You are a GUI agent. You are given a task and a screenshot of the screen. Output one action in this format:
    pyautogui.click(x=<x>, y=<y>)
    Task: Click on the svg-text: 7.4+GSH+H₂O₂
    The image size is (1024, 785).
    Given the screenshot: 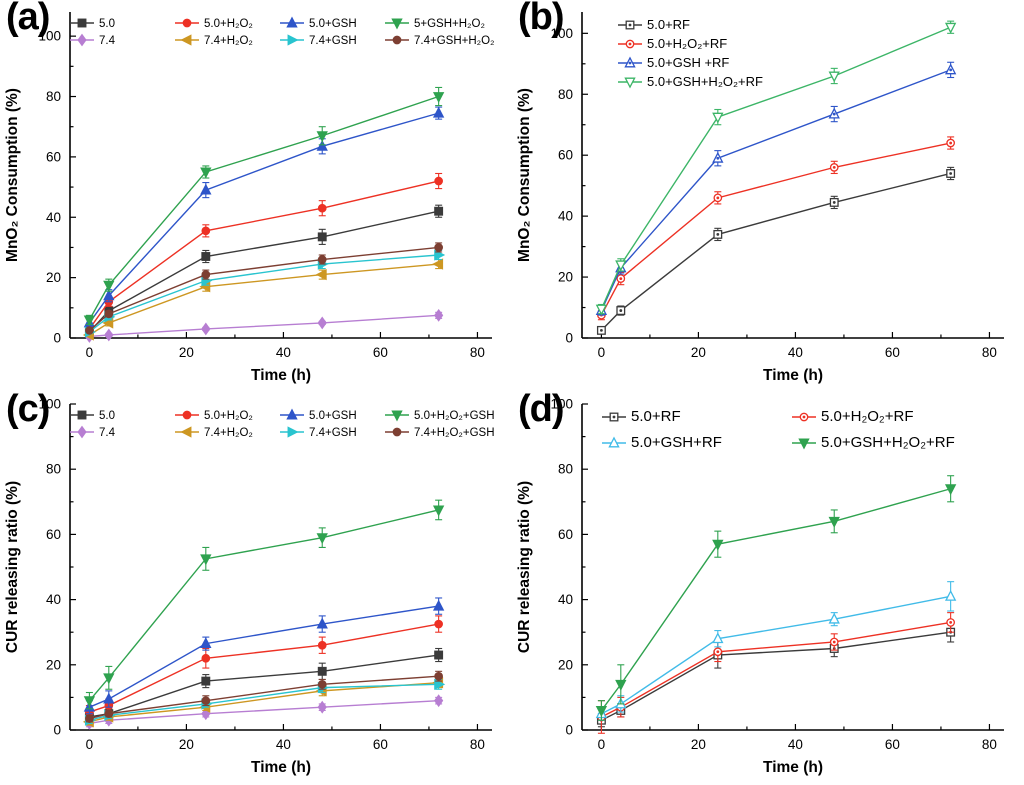 What is the action you would take?
    pyautogui.click(x=454, y=41)
    